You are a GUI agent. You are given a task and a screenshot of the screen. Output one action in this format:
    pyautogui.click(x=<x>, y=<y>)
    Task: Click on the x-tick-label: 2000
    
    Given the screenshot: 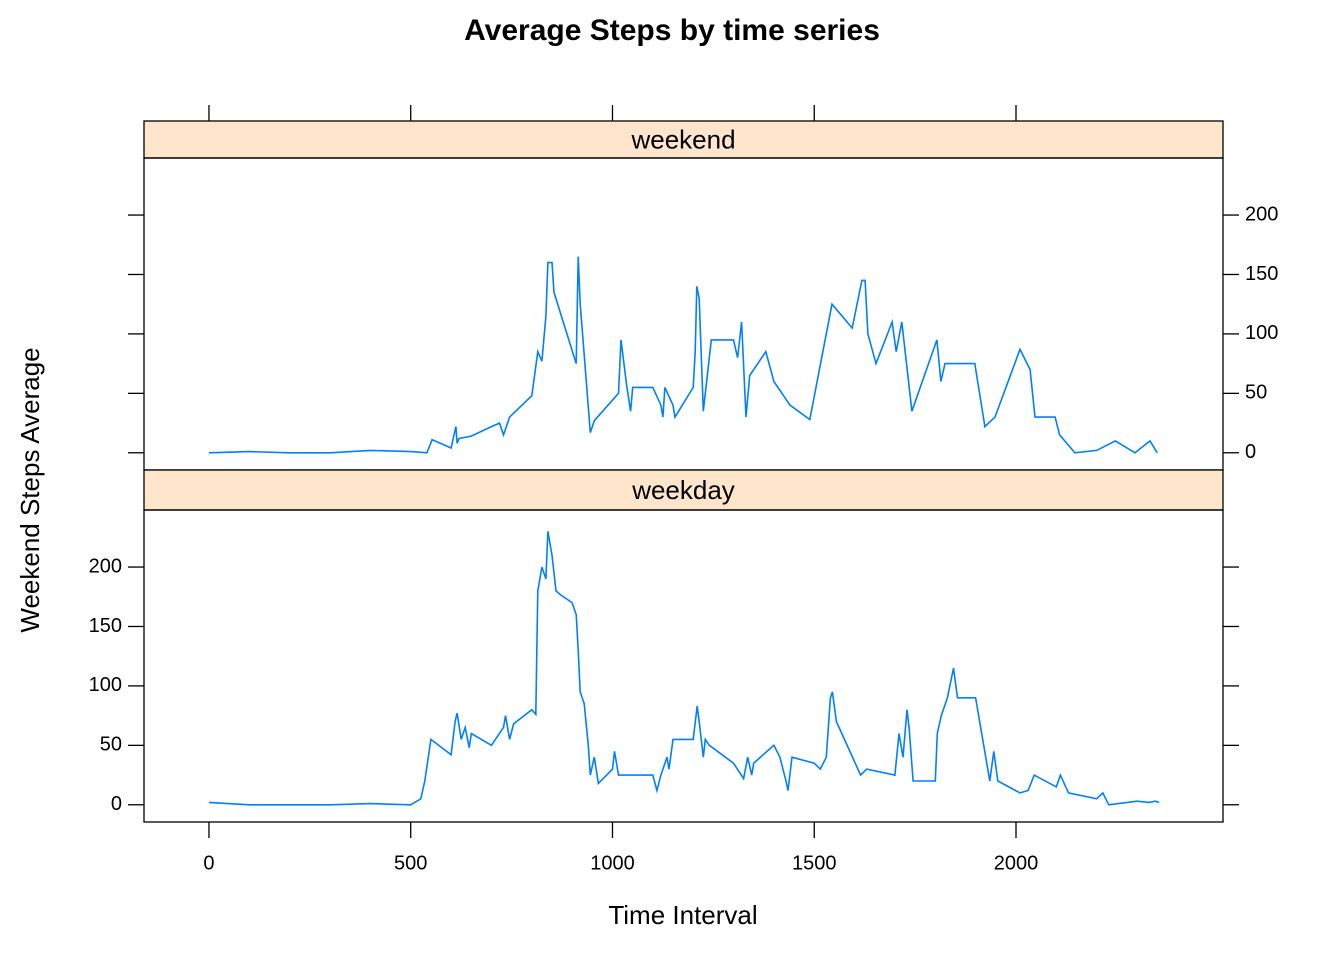 What is the action you would take?
    pyautogui.click(x=1016, y=863)
    